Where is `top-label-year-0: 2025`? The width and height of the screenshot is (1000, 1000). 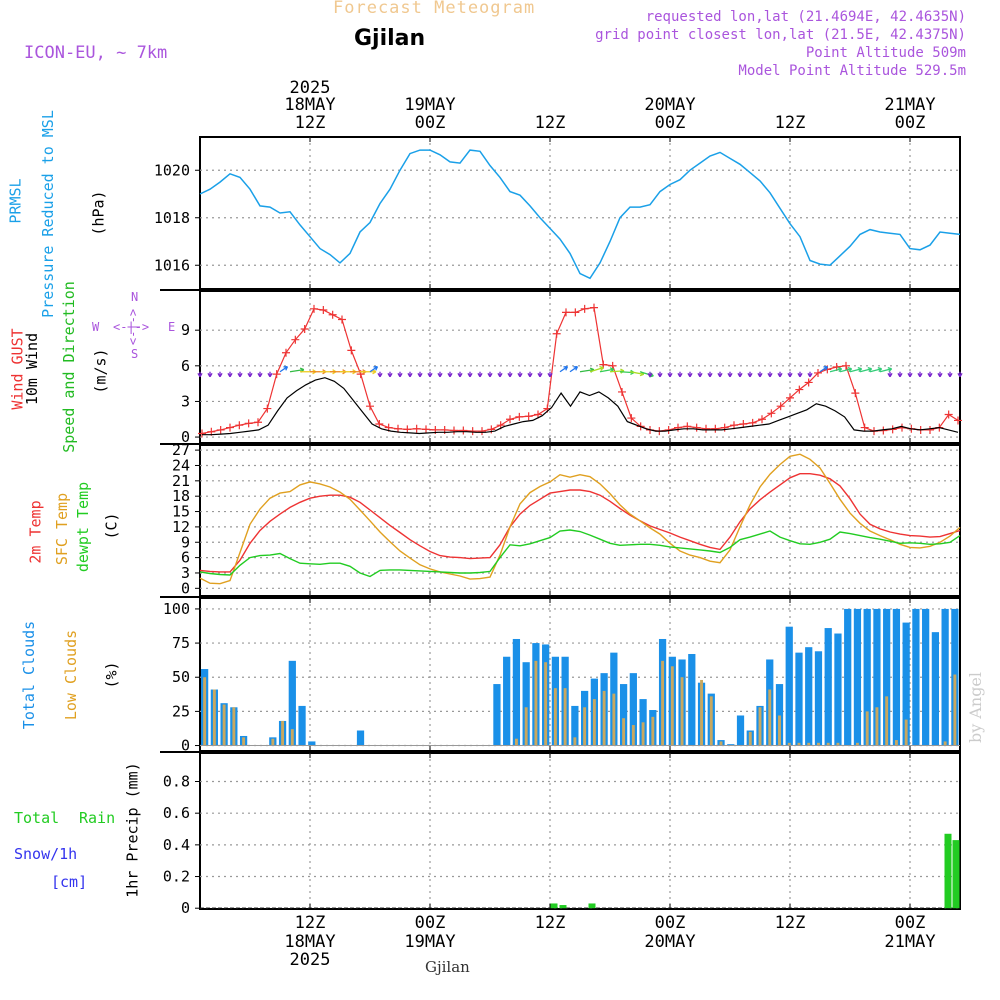 top-label-year-0: 2025 is located at coordinates (310, 88).